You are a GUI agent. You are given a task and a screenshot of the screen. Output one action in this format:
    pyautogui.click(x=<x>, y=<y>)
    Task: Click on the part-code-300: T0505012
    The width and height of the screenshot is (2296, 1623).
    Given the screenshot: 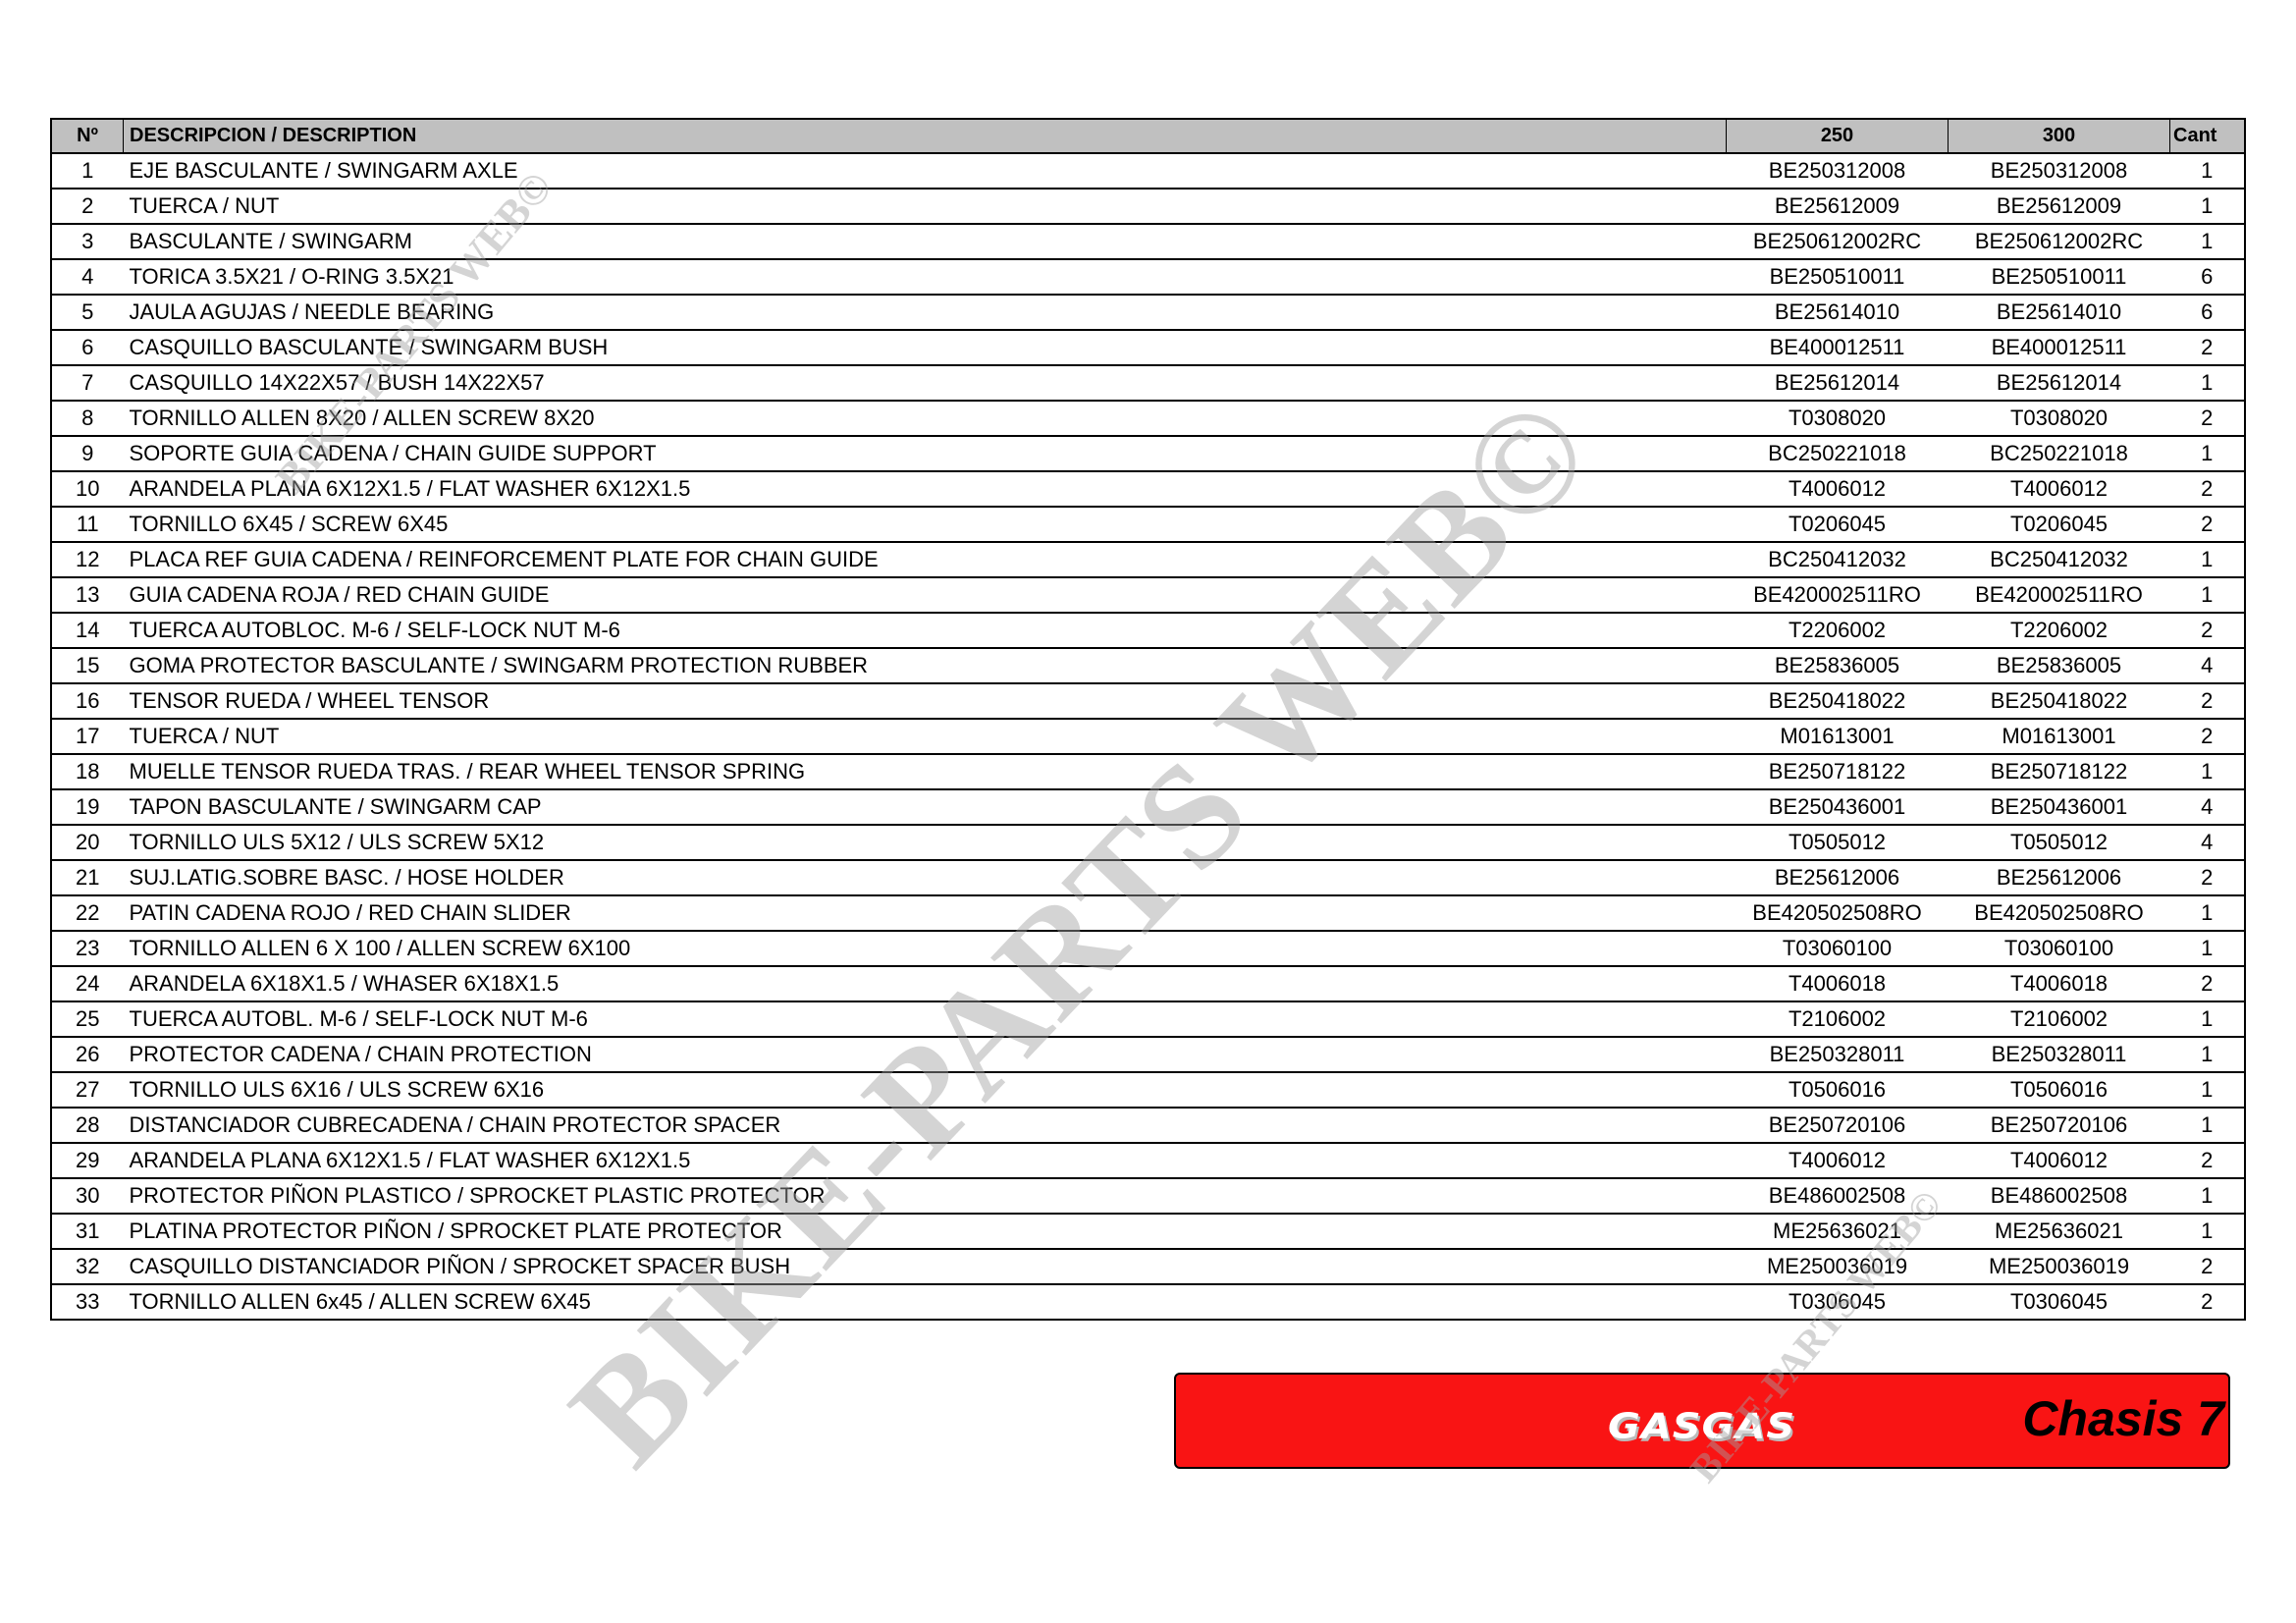 What is the action you would take?
    pyautogui.click(x=2059, y=843)
    